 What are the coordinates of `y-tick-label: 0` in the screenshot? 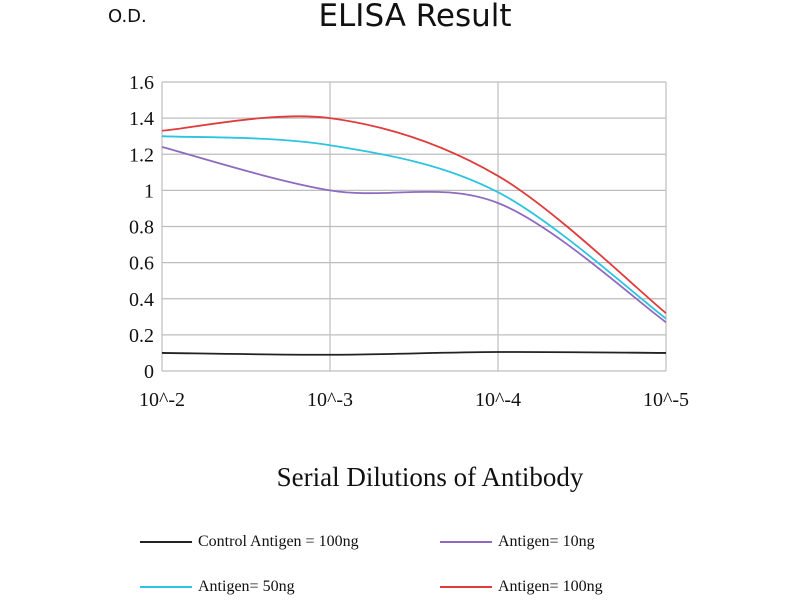 It's located at (149, 372).